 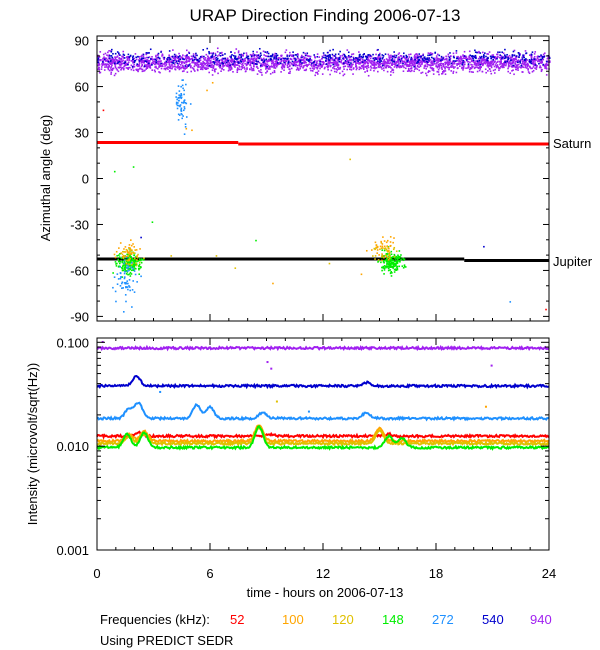 What do you see at coordinates (325, 592) in the screenshot?
I see `time-x-label: time - hours on 2006-07-13` at bounding box center [325, 592].